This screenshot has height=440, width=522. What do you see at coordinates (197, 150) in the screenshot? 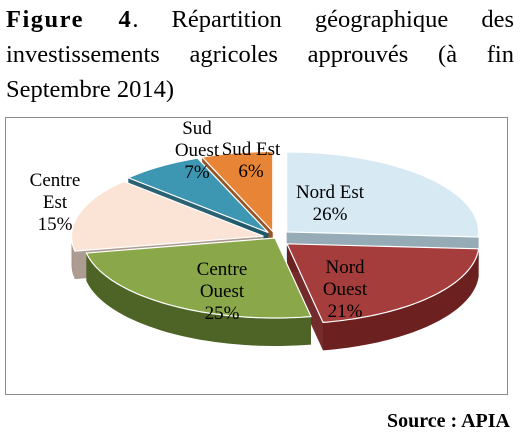
I see `slice-label-sud-ouest: Sud Ouest 7%` at bounding box center [197, 150].